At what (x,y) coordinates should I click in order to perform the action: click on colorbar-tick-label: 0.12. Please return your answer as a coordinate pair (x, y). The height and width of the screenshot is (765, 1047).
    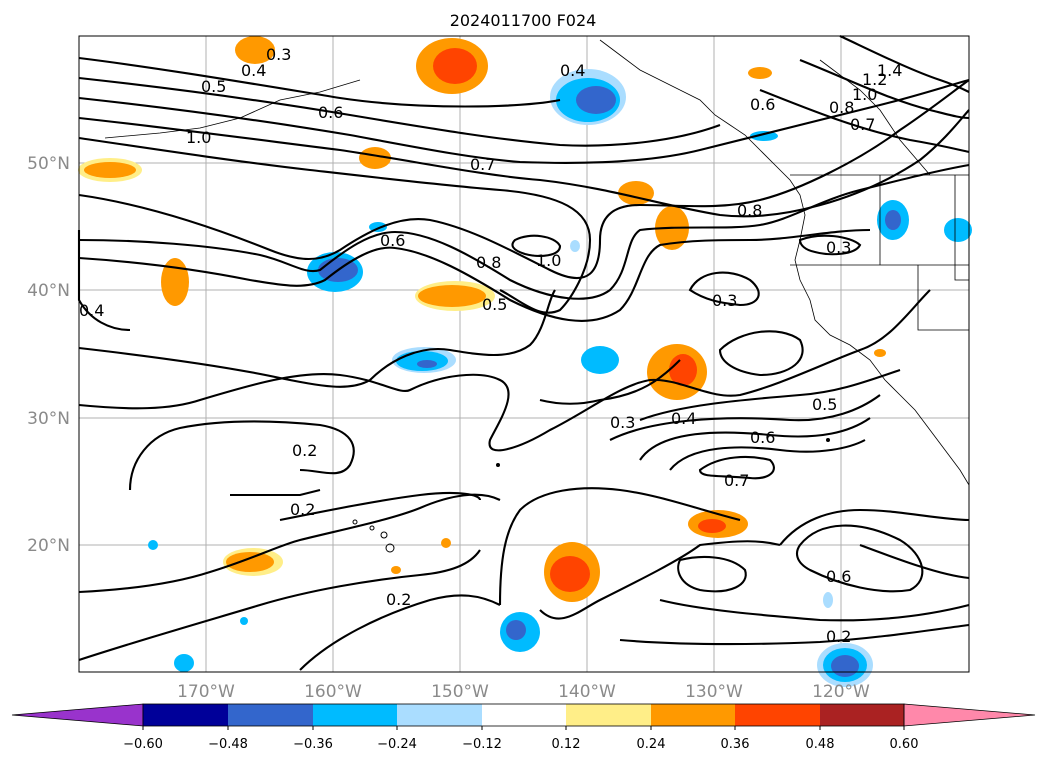
    Looking at the image, I should click on (566, 744).